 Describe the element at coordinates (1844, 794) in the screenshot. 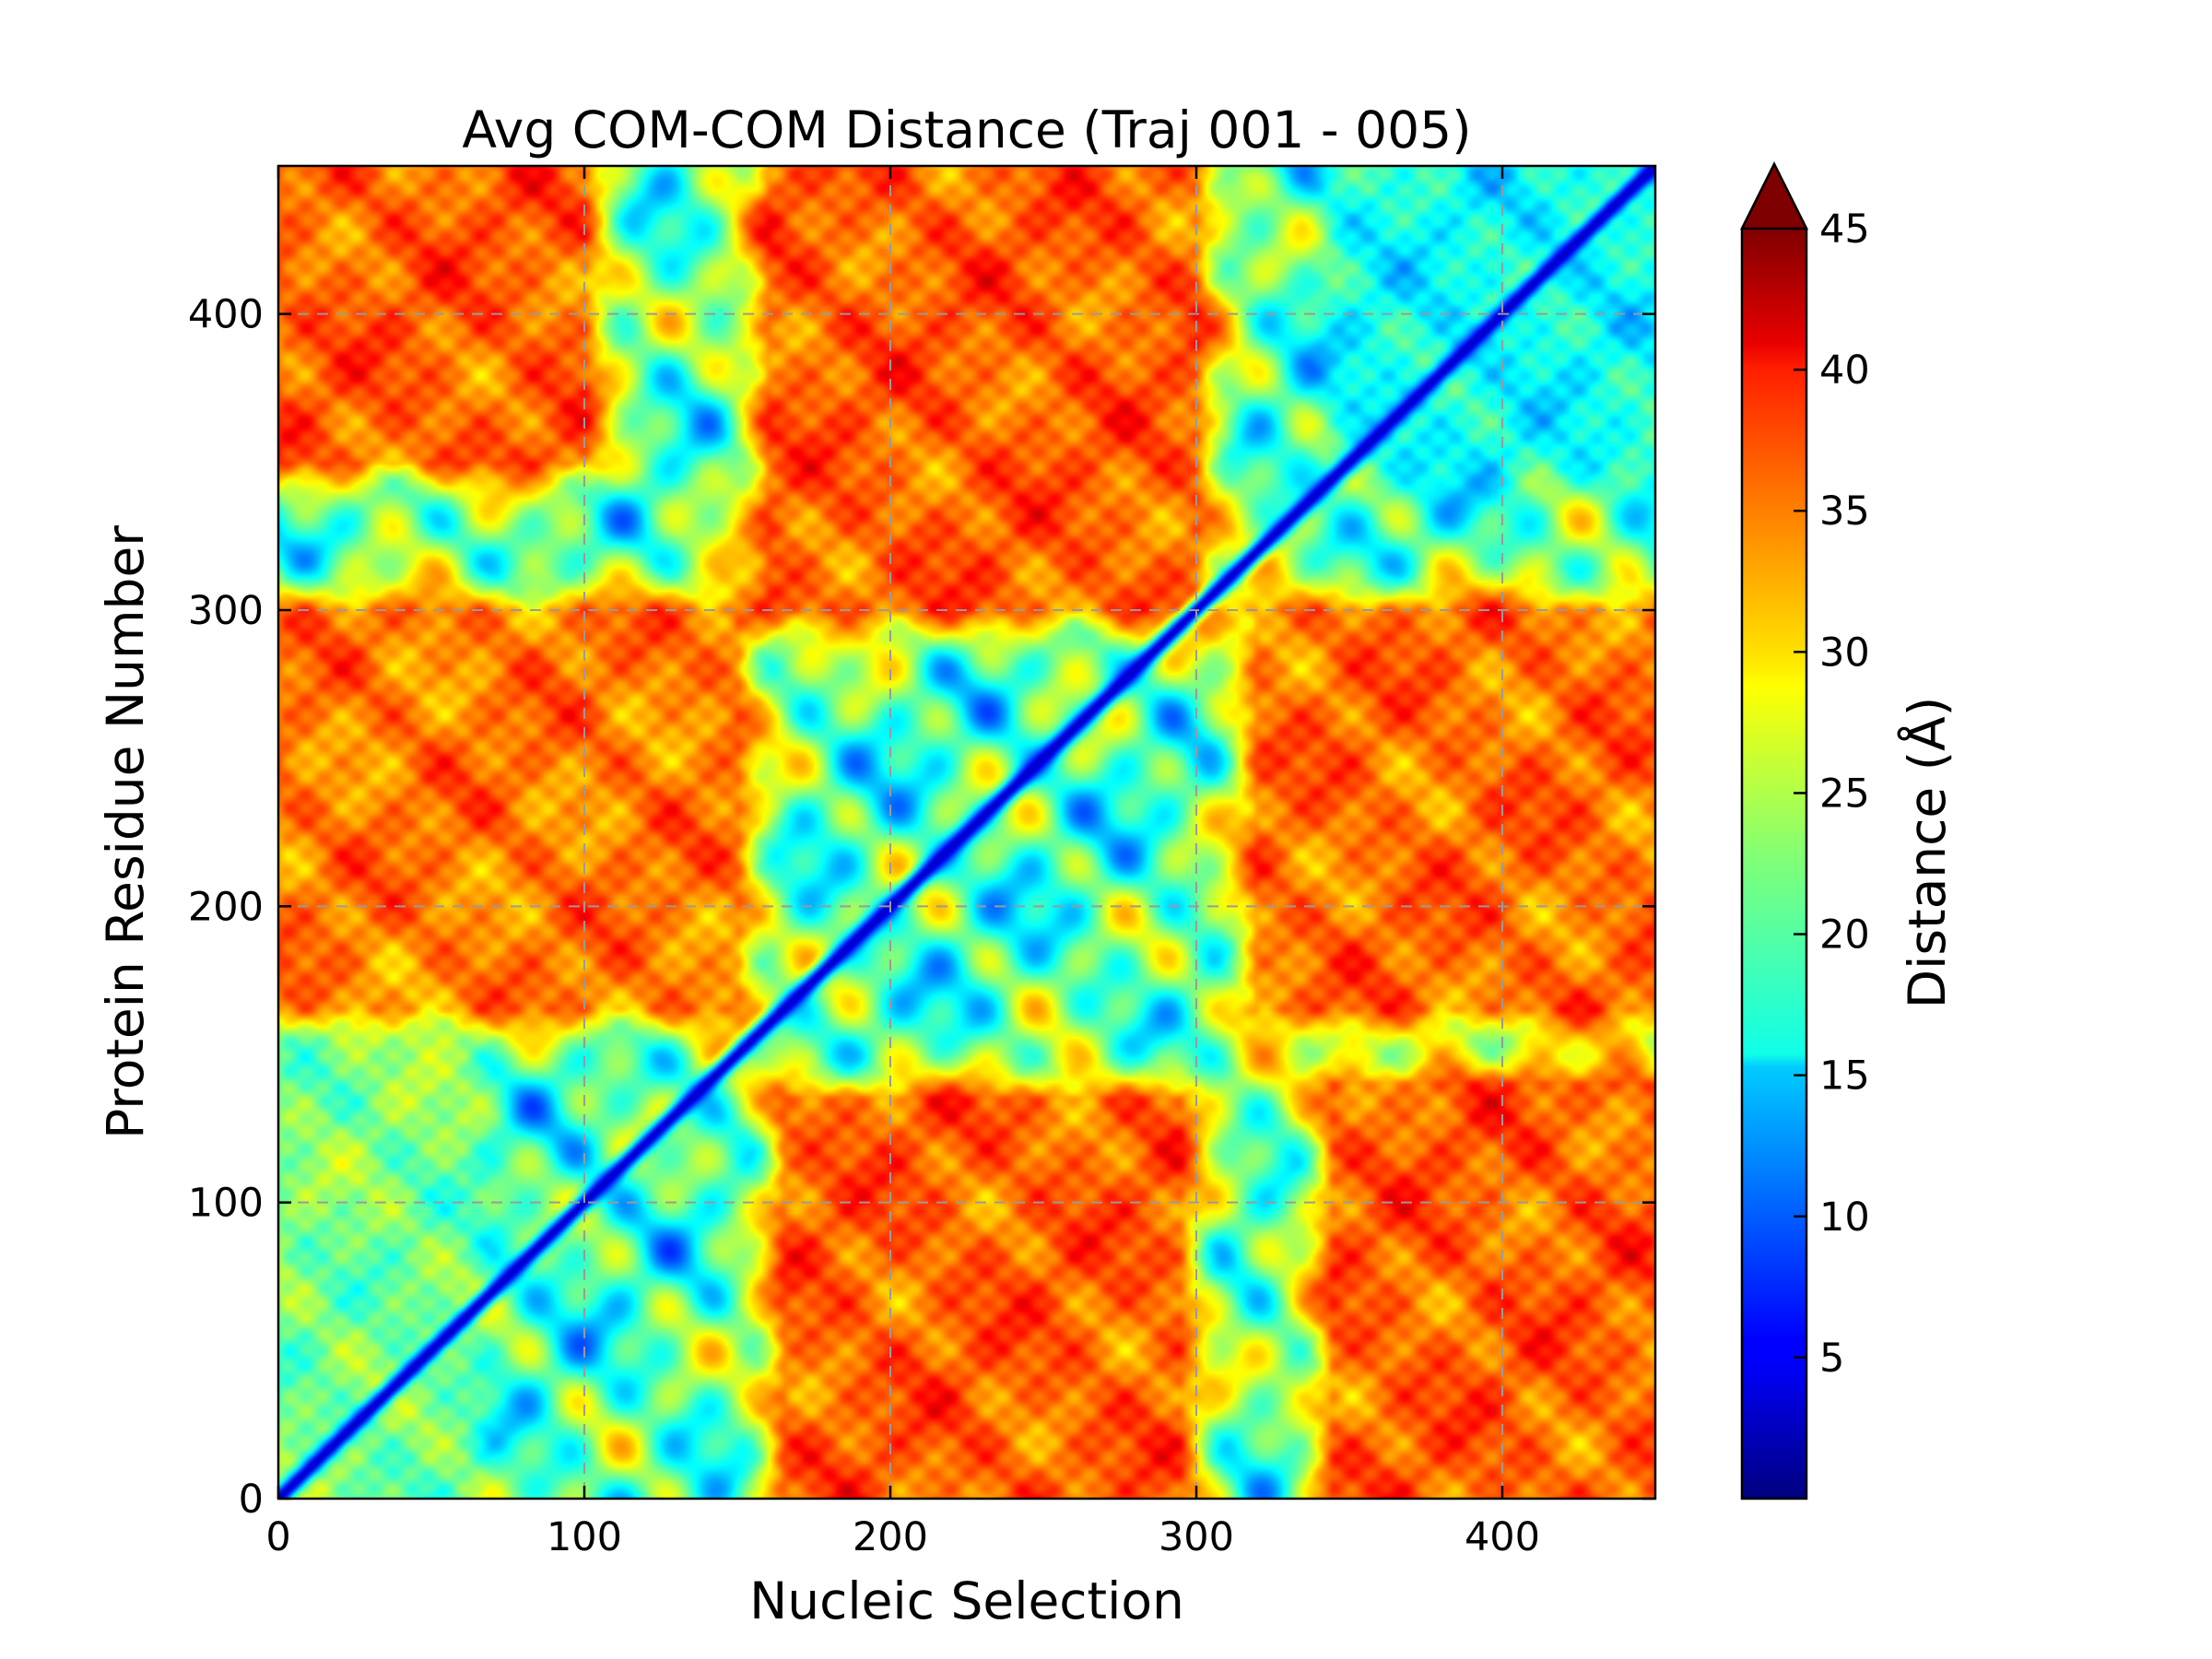

I see `colorbar-tick-label-4: 25` at that location.